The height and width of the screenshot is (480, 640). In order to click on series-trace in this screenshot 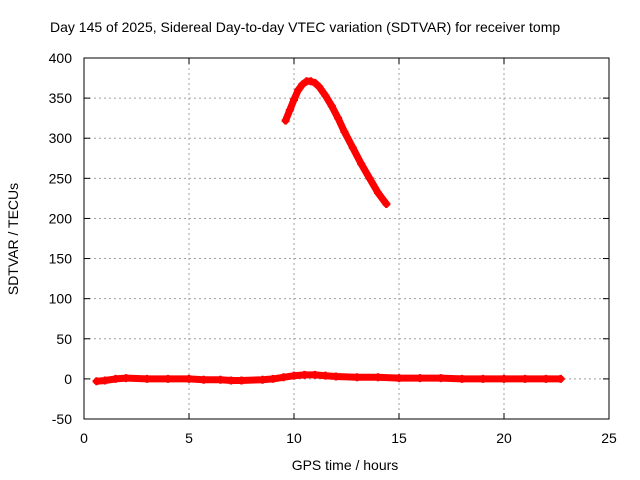, I will do `click(336, 142)`.